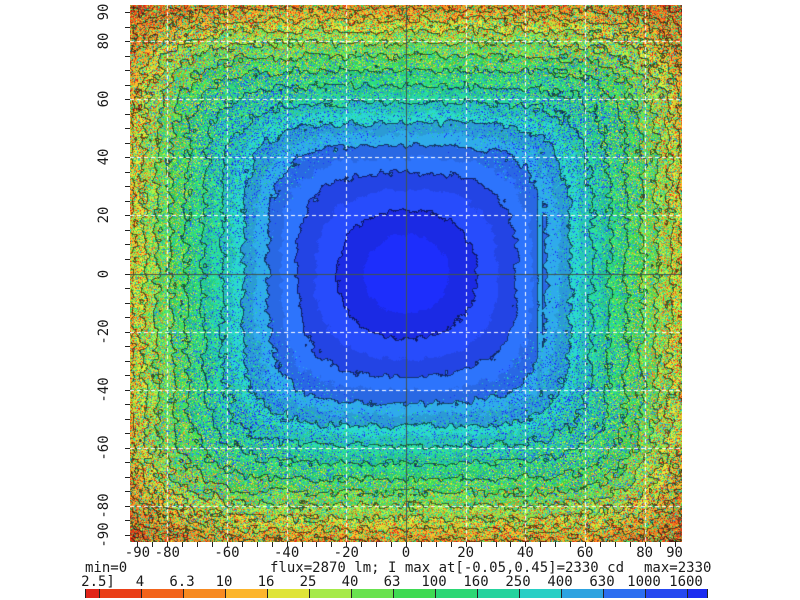  What do you see at coordinates (104, 215) in the screenshot?
I see `y-axis-tick-label: 20` at bounding box center [104, 215].